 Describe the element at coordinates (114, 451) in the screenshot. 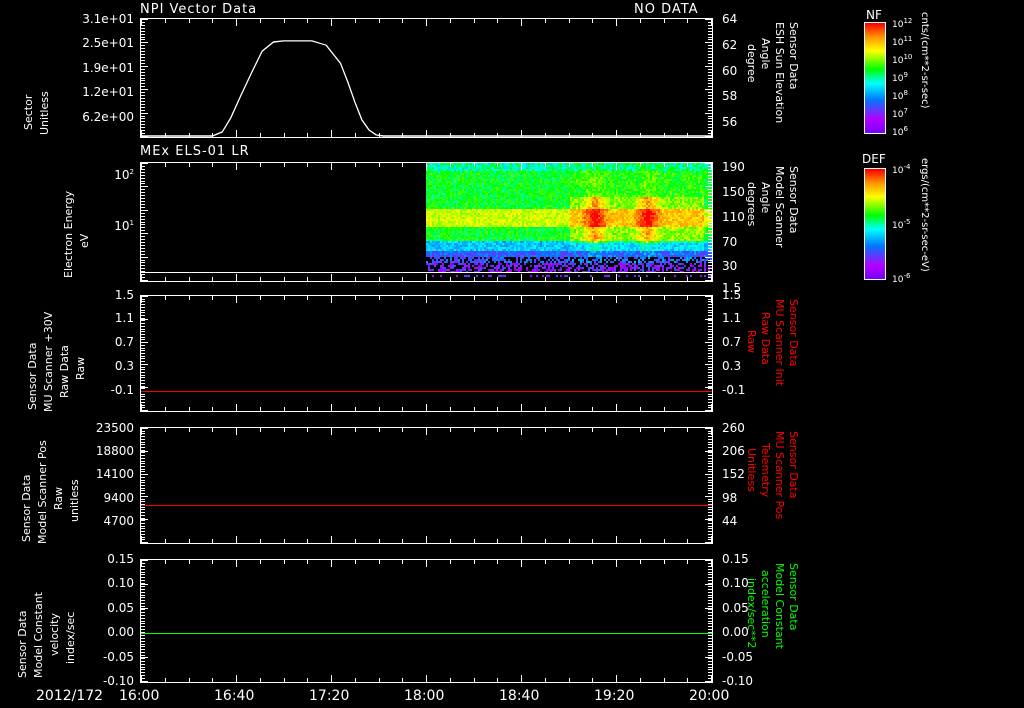

I see `panel4-ytick-1: 18800` at that location.